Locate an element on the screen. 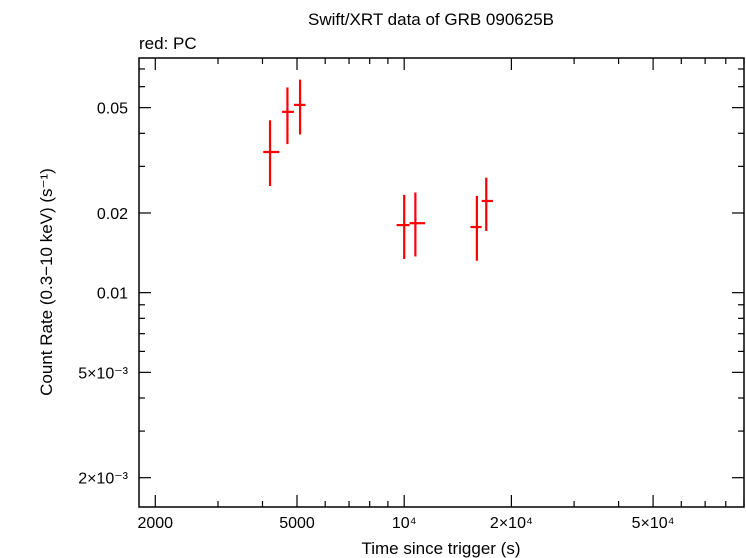 This screenshot has width=746, height=558. y-tick-label: 2×10⁻³ is located at coordinates (103, 479).